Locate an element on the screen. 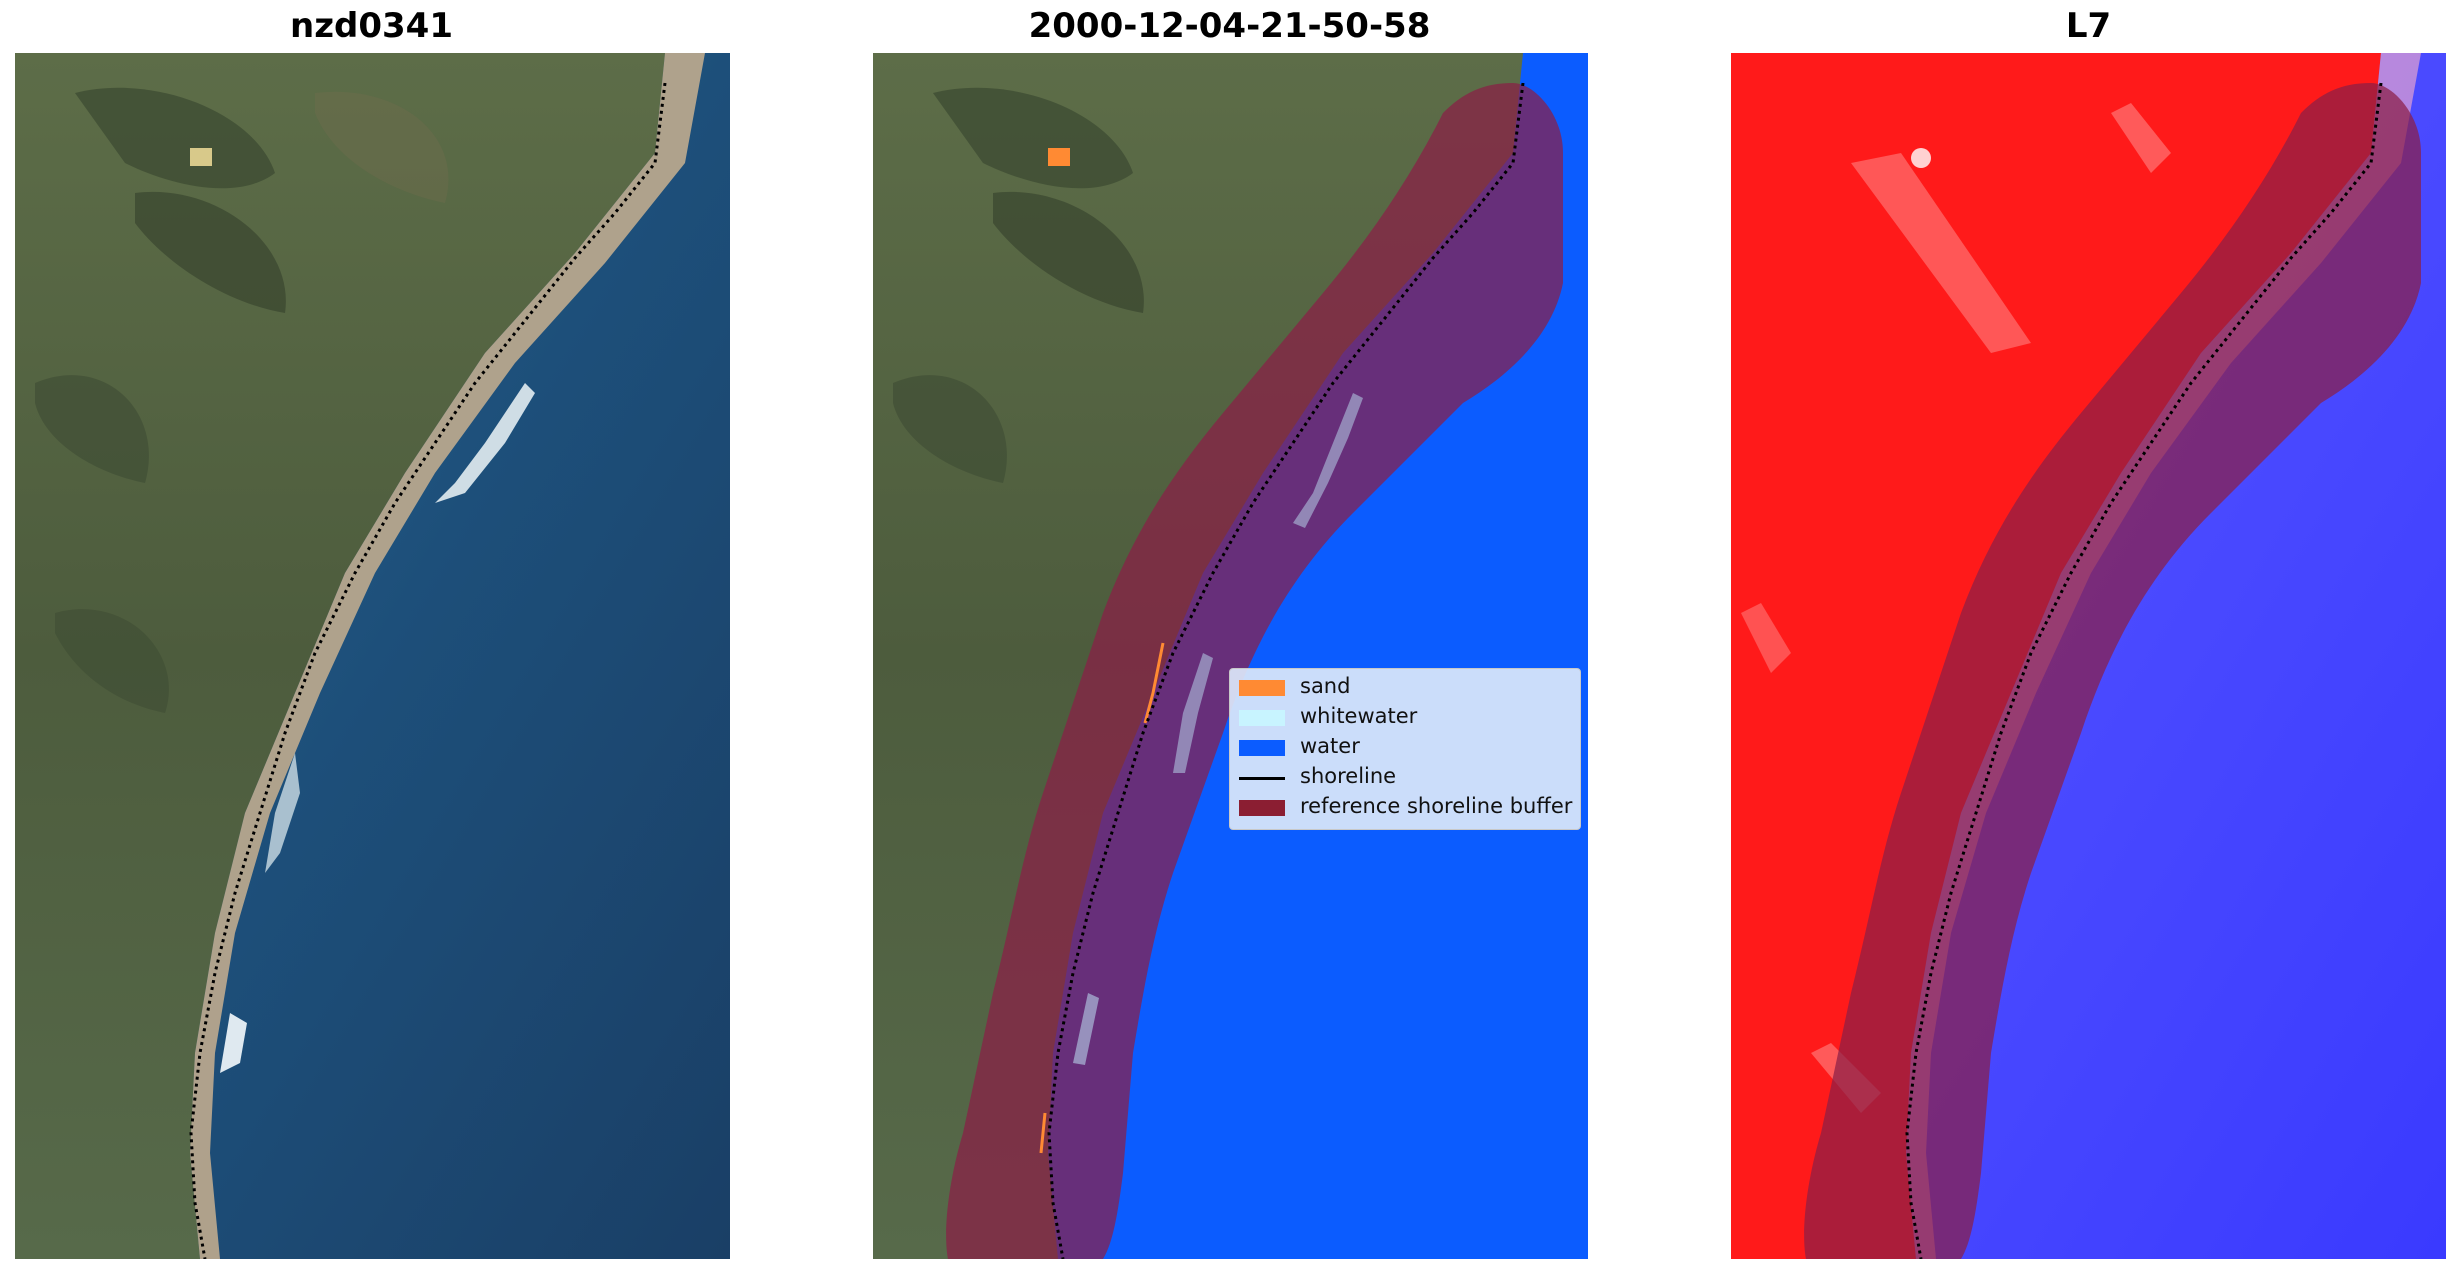 This screenshot has height=1279, width=2460. water-swatch is located at coordinates (1262, 748).